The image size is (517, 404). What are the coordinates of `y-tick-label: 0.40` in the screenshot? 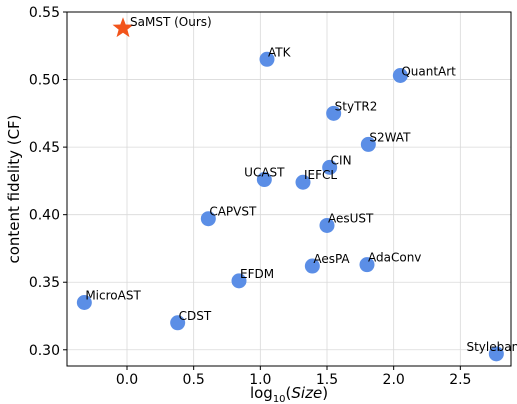 It's located at (44, 216).